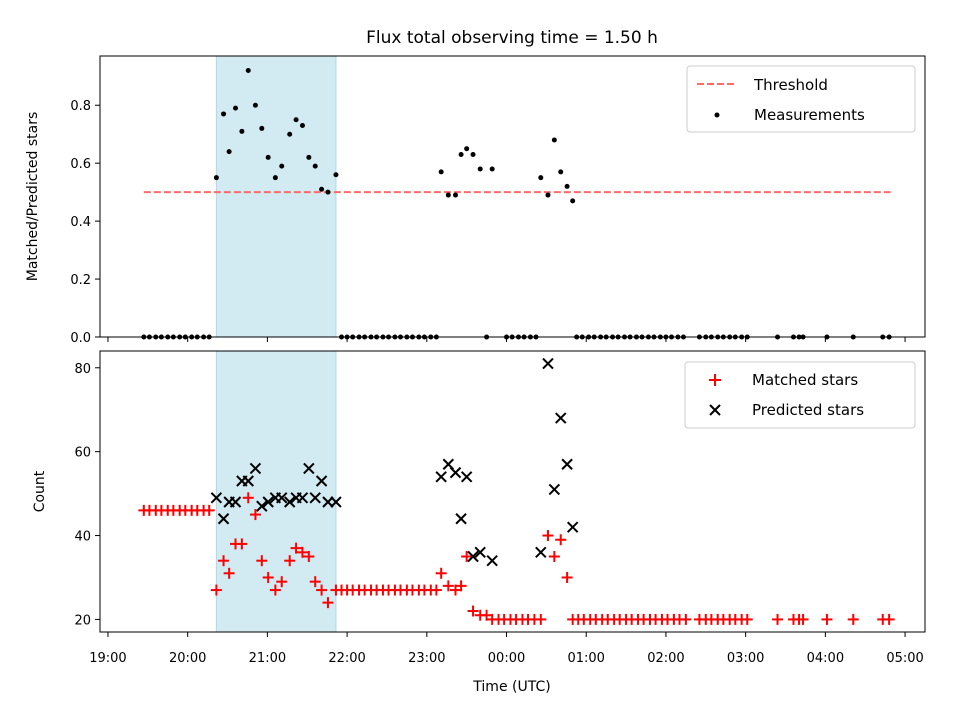  Describe the element at coordinates (33, 197) in the screenshot. I see `y-axis-label-ratio: Matched/Predicted stars` at that location.